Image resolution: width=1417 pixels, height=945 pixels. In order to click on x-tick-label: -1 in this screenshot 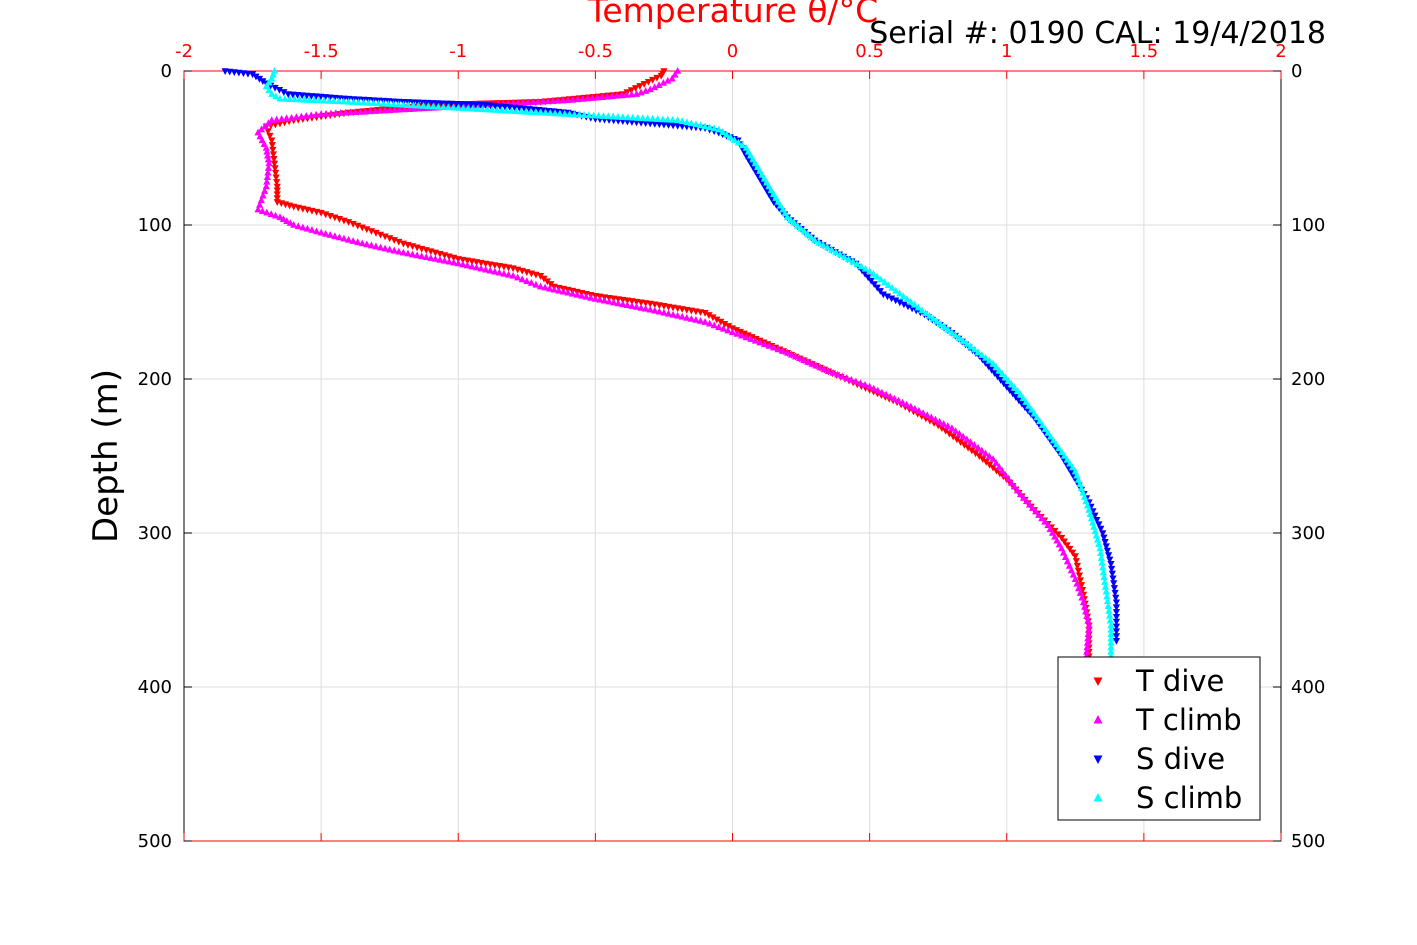, I will do `click(458, 51)`.